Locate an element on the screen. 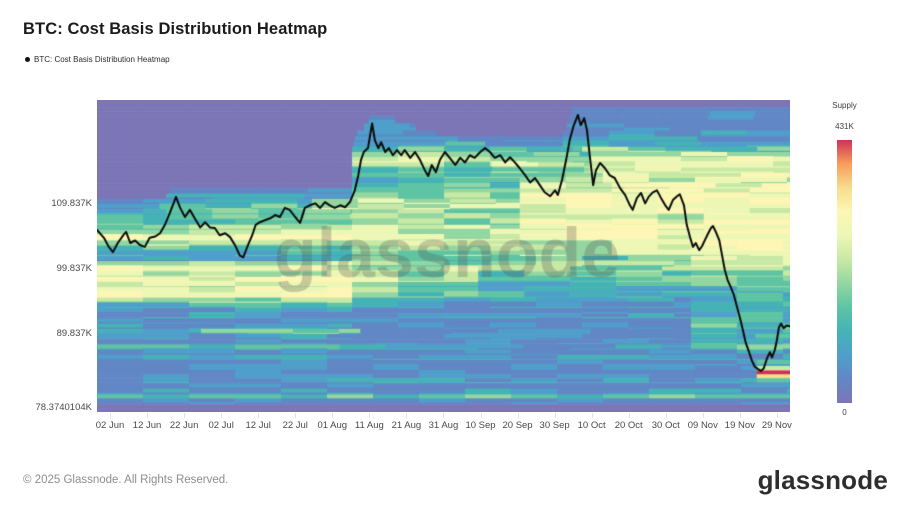 This screenshot has width=904, height=508. x-axis-tick-label: 19 Nov is located at coordinates (739, 425).